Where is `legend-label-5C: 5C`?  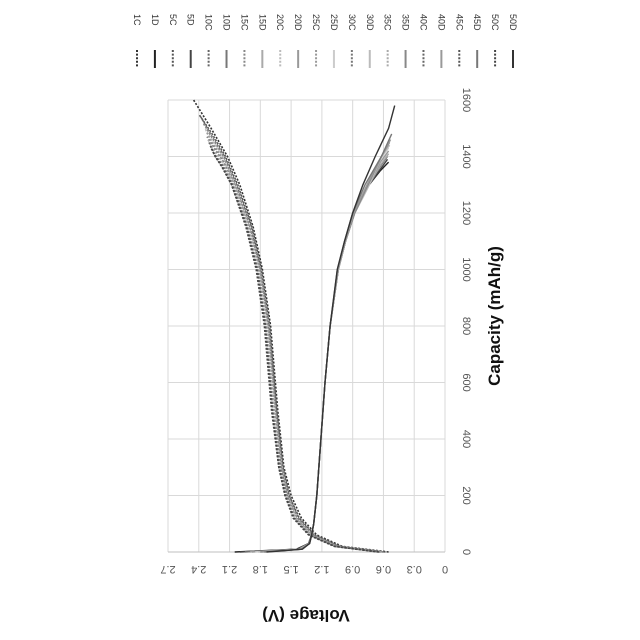
legend-label-5C: 5C is located at coordinates (173, 20).